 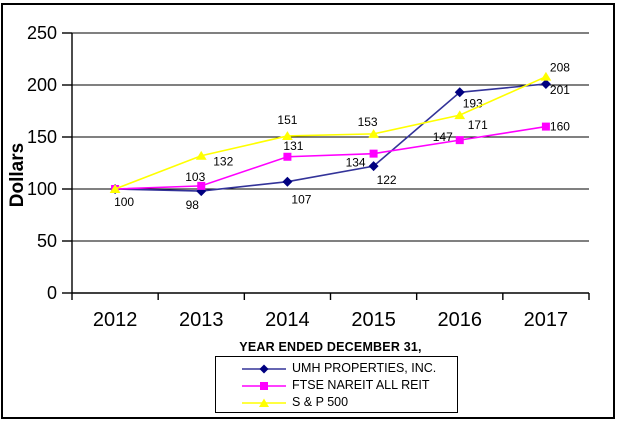 I want to click on data-label: 134, so click(x=356, y=163).